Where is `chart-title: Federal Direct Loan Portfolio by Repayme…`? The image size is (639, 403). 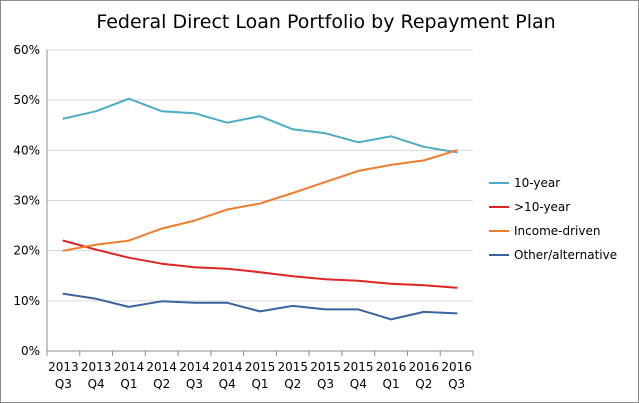
chart-title: Federal Direct Loan Portfolio by Repayme… is located at coordinates (325, 22).